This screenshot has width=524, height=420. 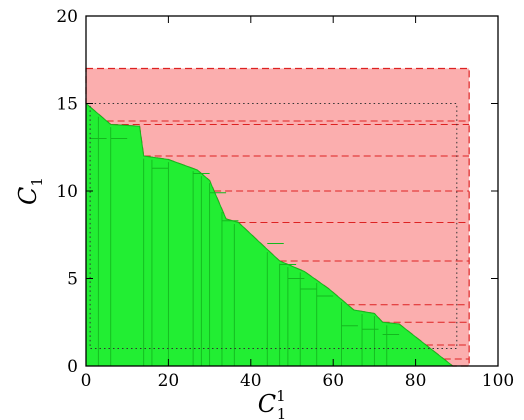 What do you see at coordinates (498, 381) in the screenshot?
I see `x-tick-label: 100` at bounding box center [498, 381].